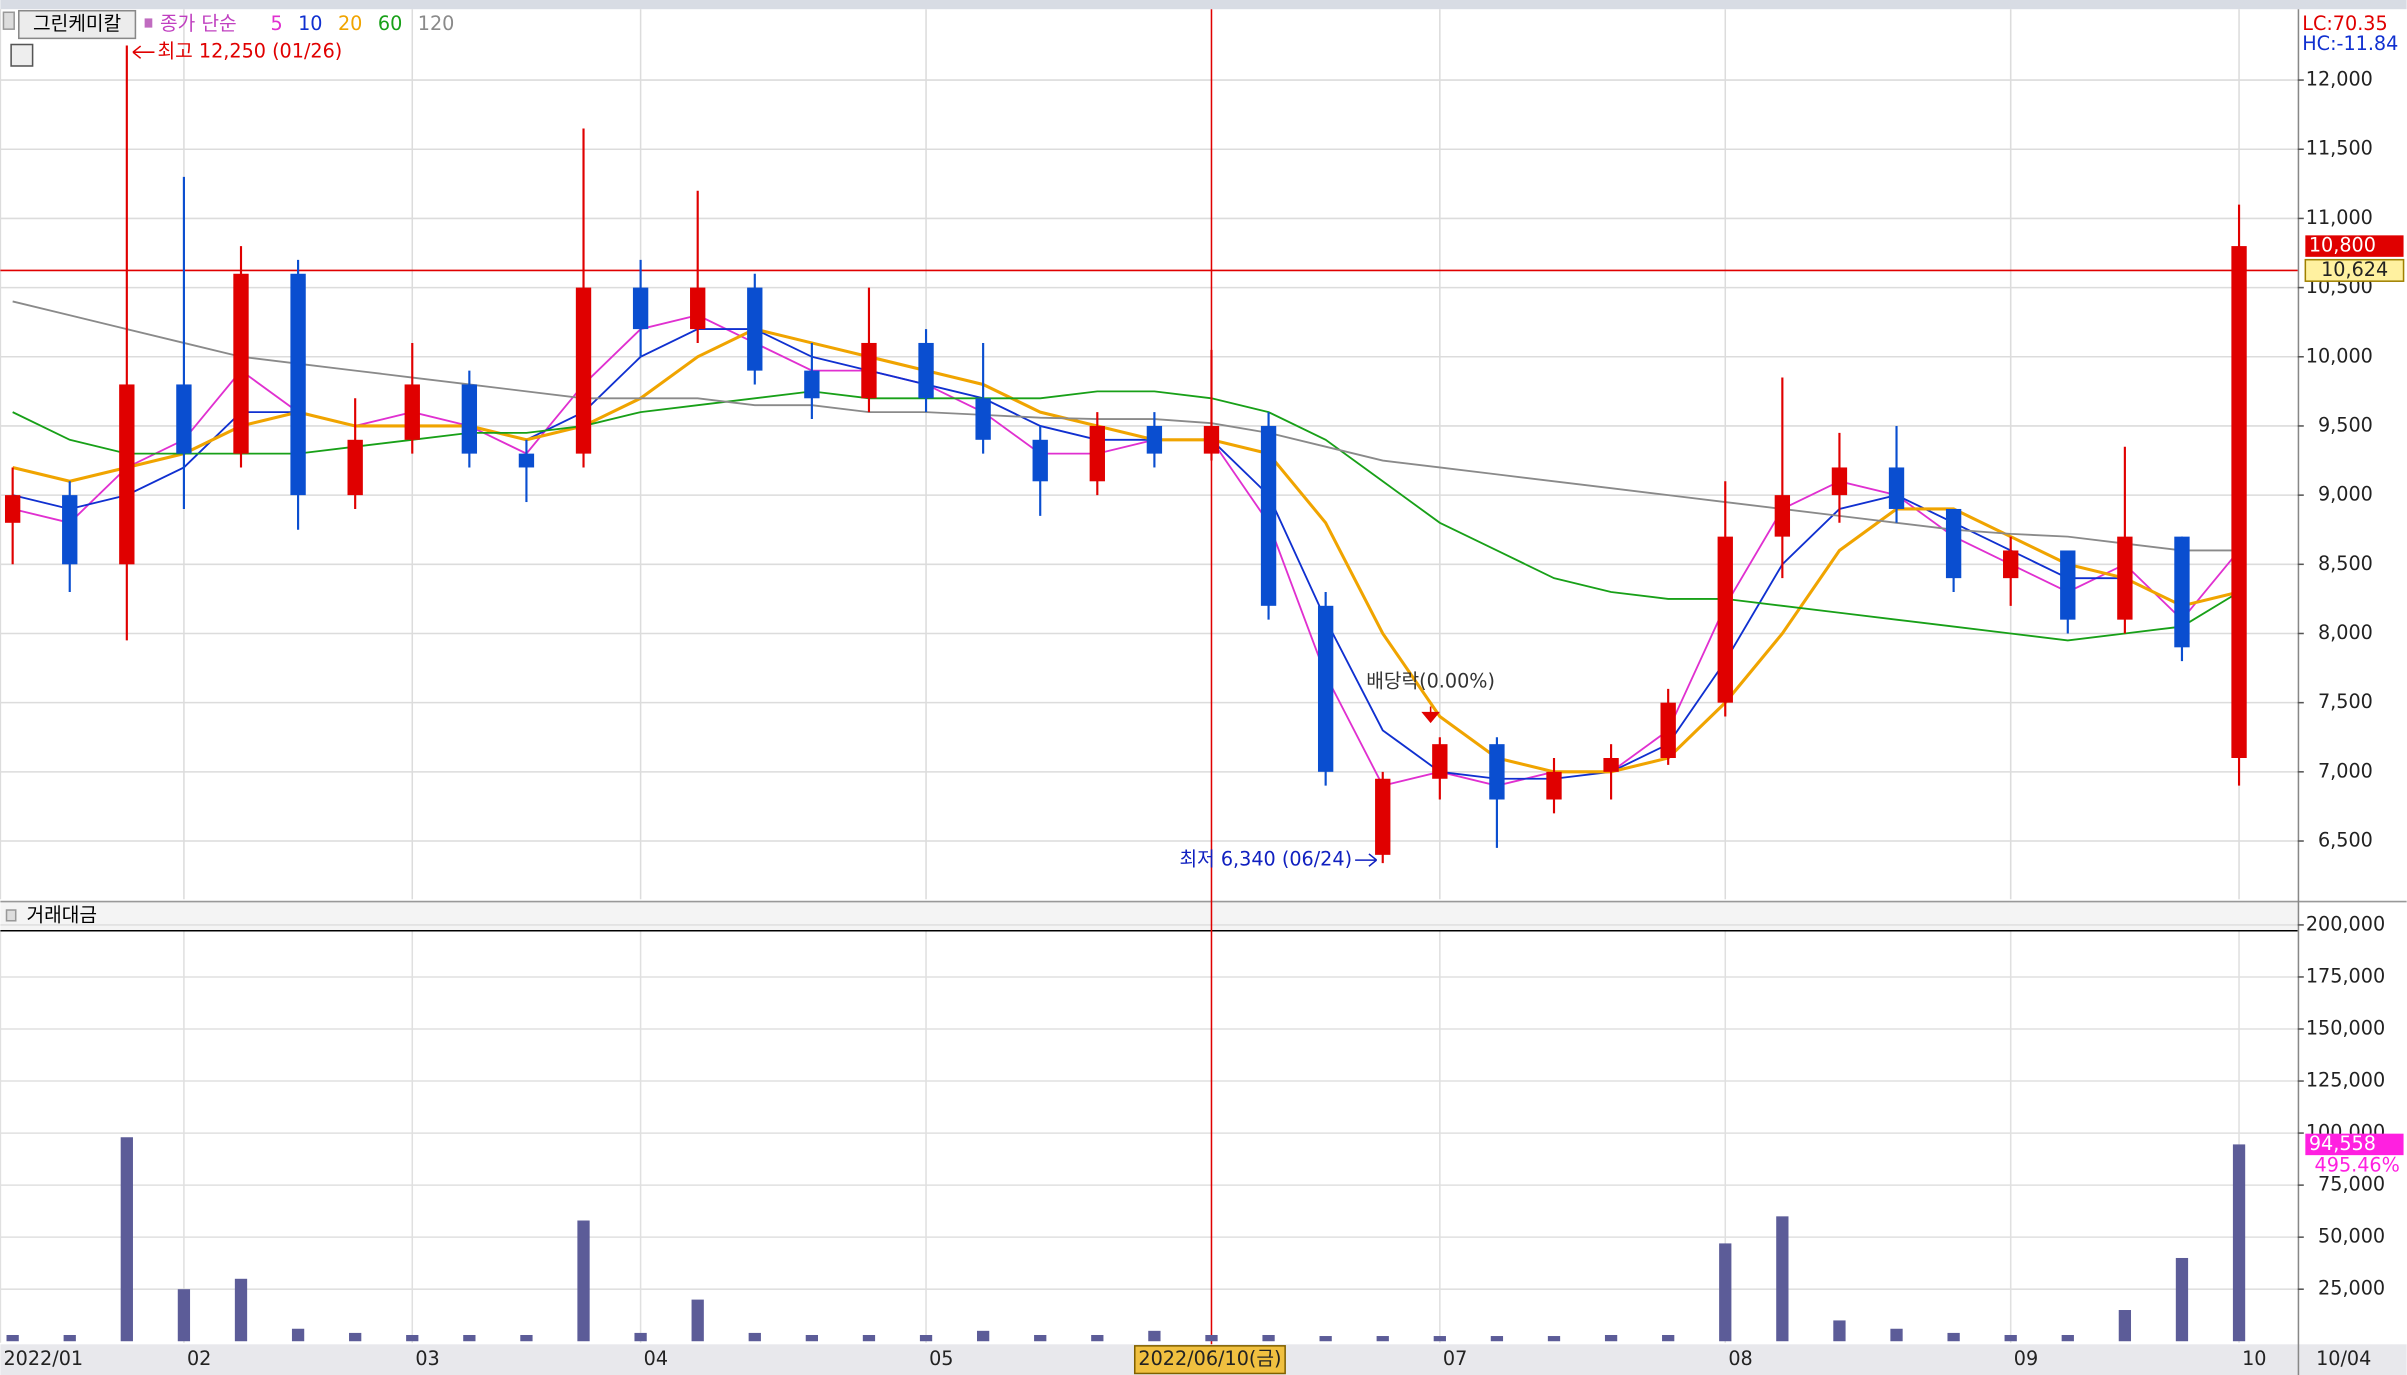 This screenshot has height=1375, width=2407. I want to click on stock-name: 그린케미칼, so click(77, 23).